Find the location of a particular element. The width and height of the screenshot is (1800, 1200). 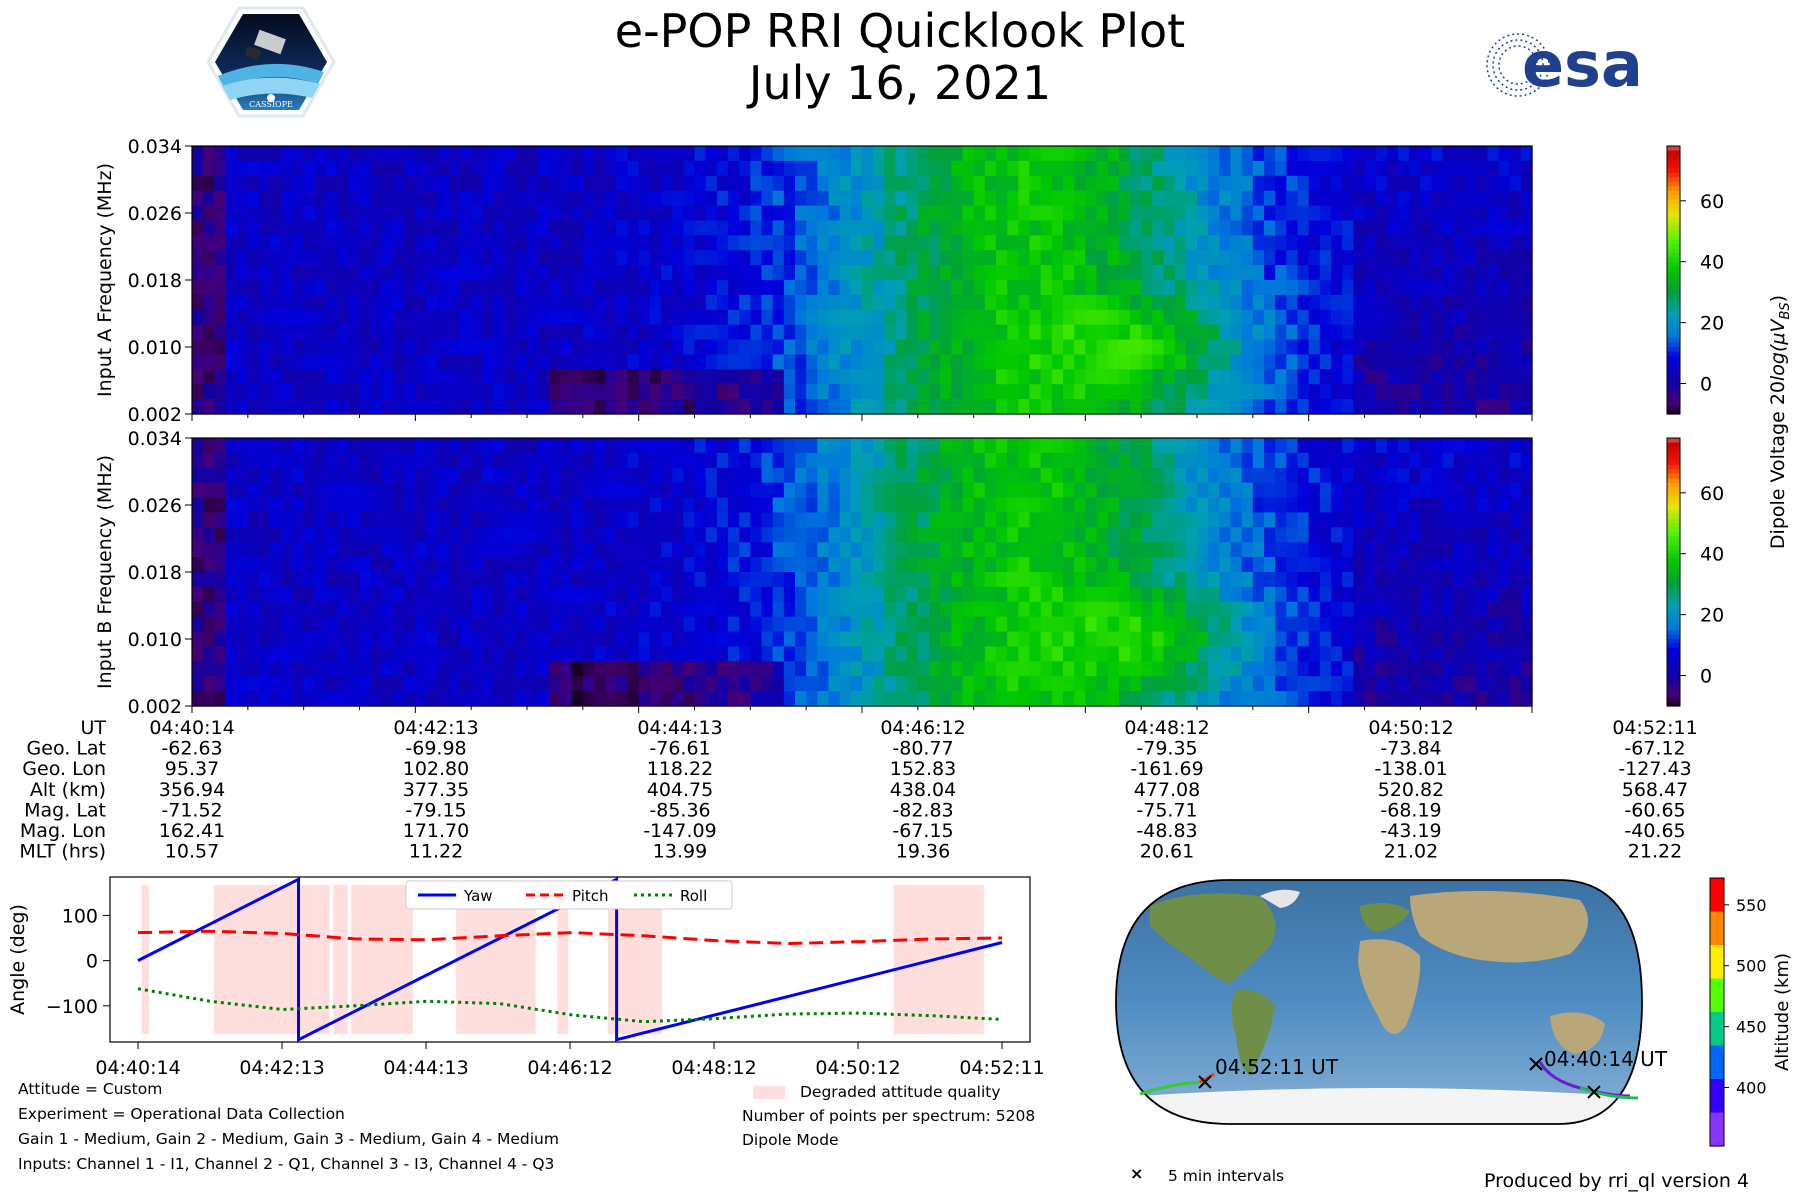

altitude-tick-label: 450 is located at coordinates (1751, 1027).